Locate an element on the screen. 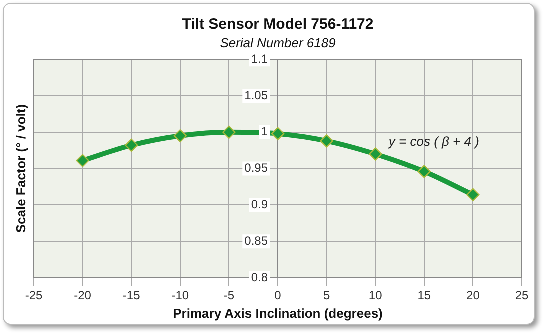 The width and height of the screenshot is (544, 334). y-tick-label: 0.8 is located at coordinates (259, 277).